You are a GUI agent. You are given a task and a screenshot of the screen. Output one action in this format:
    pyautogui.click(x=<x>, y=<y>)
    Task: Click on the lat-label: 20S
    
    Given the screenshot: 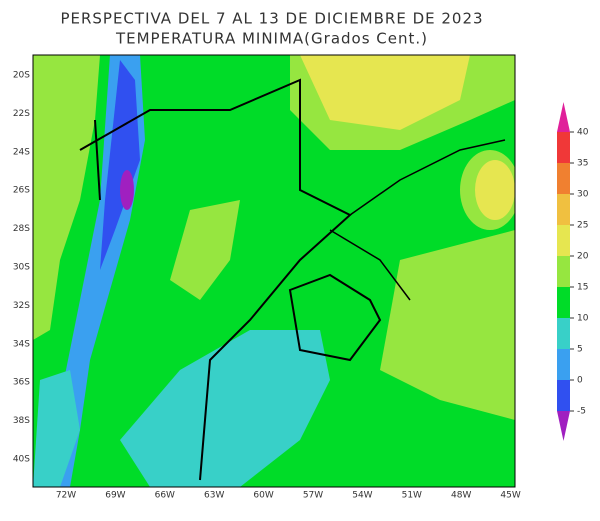 What is the action you would take?
    pyautogui.click(x=21, y=76)
    